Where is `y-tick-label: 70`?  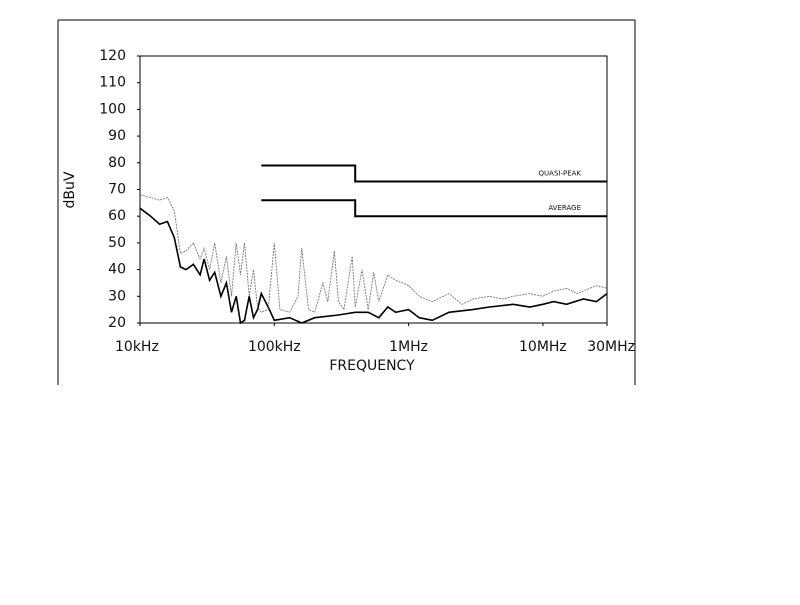
y-tick-label: 70 is located at coordinates (117, 190).